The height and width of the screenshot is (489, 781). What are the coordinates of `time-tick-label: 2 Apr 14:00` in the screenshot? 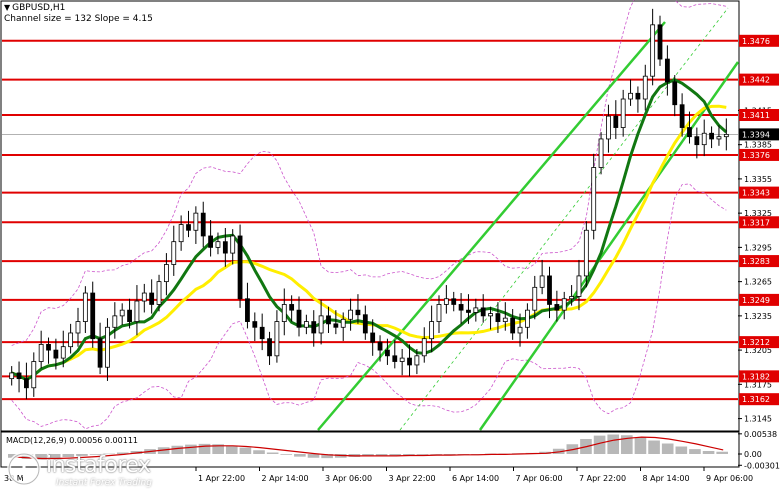 It's located at (285, 478).